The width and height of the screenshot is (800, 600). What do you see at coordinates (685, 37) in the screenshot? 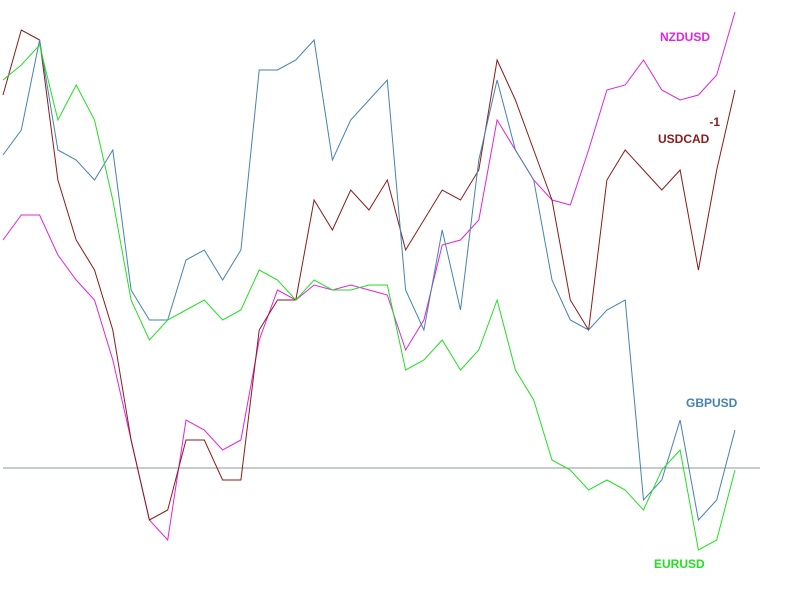
I see `series-label: NZDUSD` at bounding box center [685, 37].